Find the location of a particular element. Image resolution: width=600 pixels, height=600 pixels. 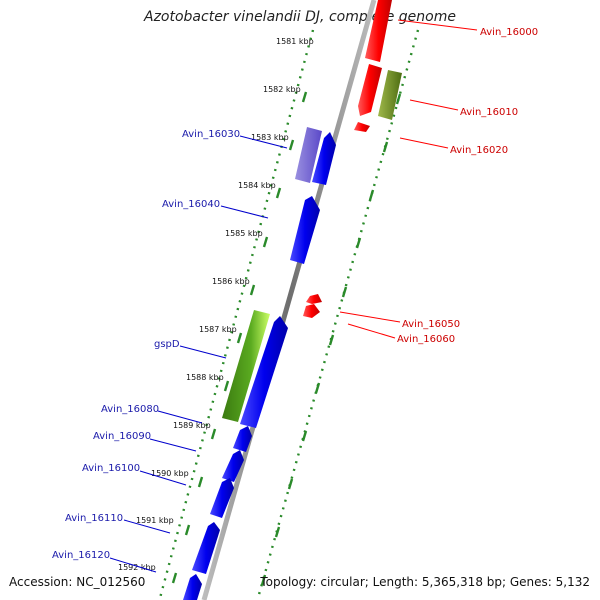

gene-avin-16030-a is located at coordinates (308, 155).